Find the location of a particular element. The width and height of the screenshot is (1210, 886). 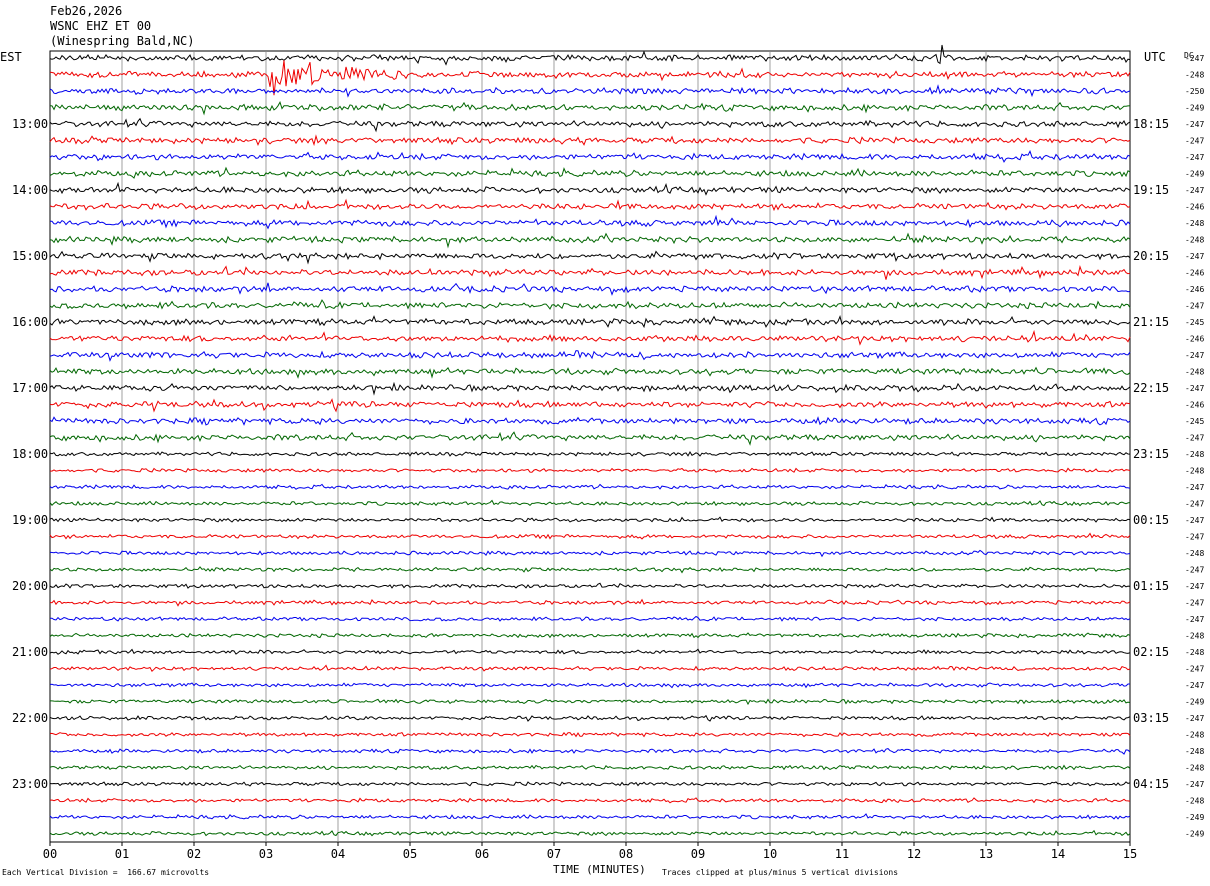

est-hour-label: 14:00 is located at coordinates (30, 190).